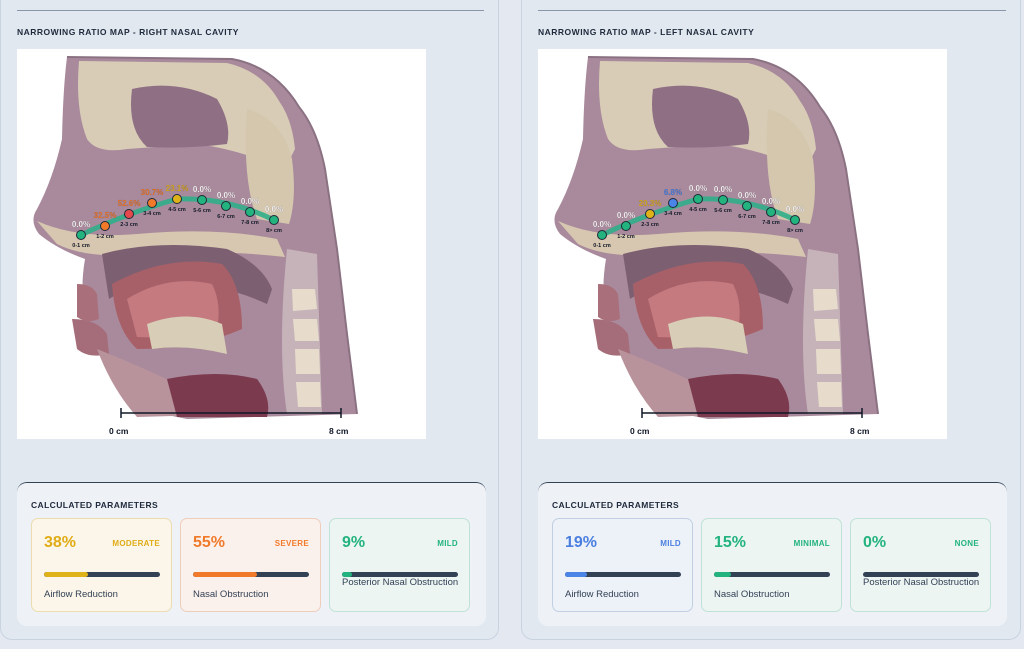 Image resolution: width=1024 pixels, height=649 pixels. I want to click on nasal-obstruction-card: 55% SEVERE Nasal Obstruction, so click(250, 565).